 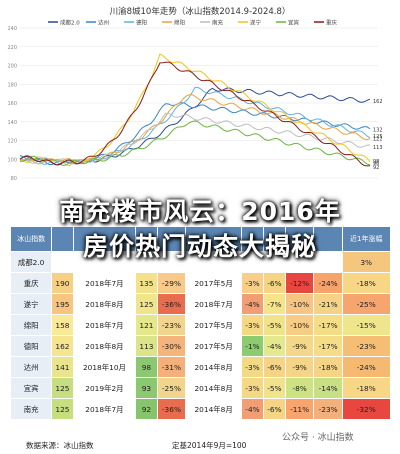 What do you see at coordinates (104, 304) in the screenshot?
I see `value-cell: 2018年8月` at bounding box center [104, 304].